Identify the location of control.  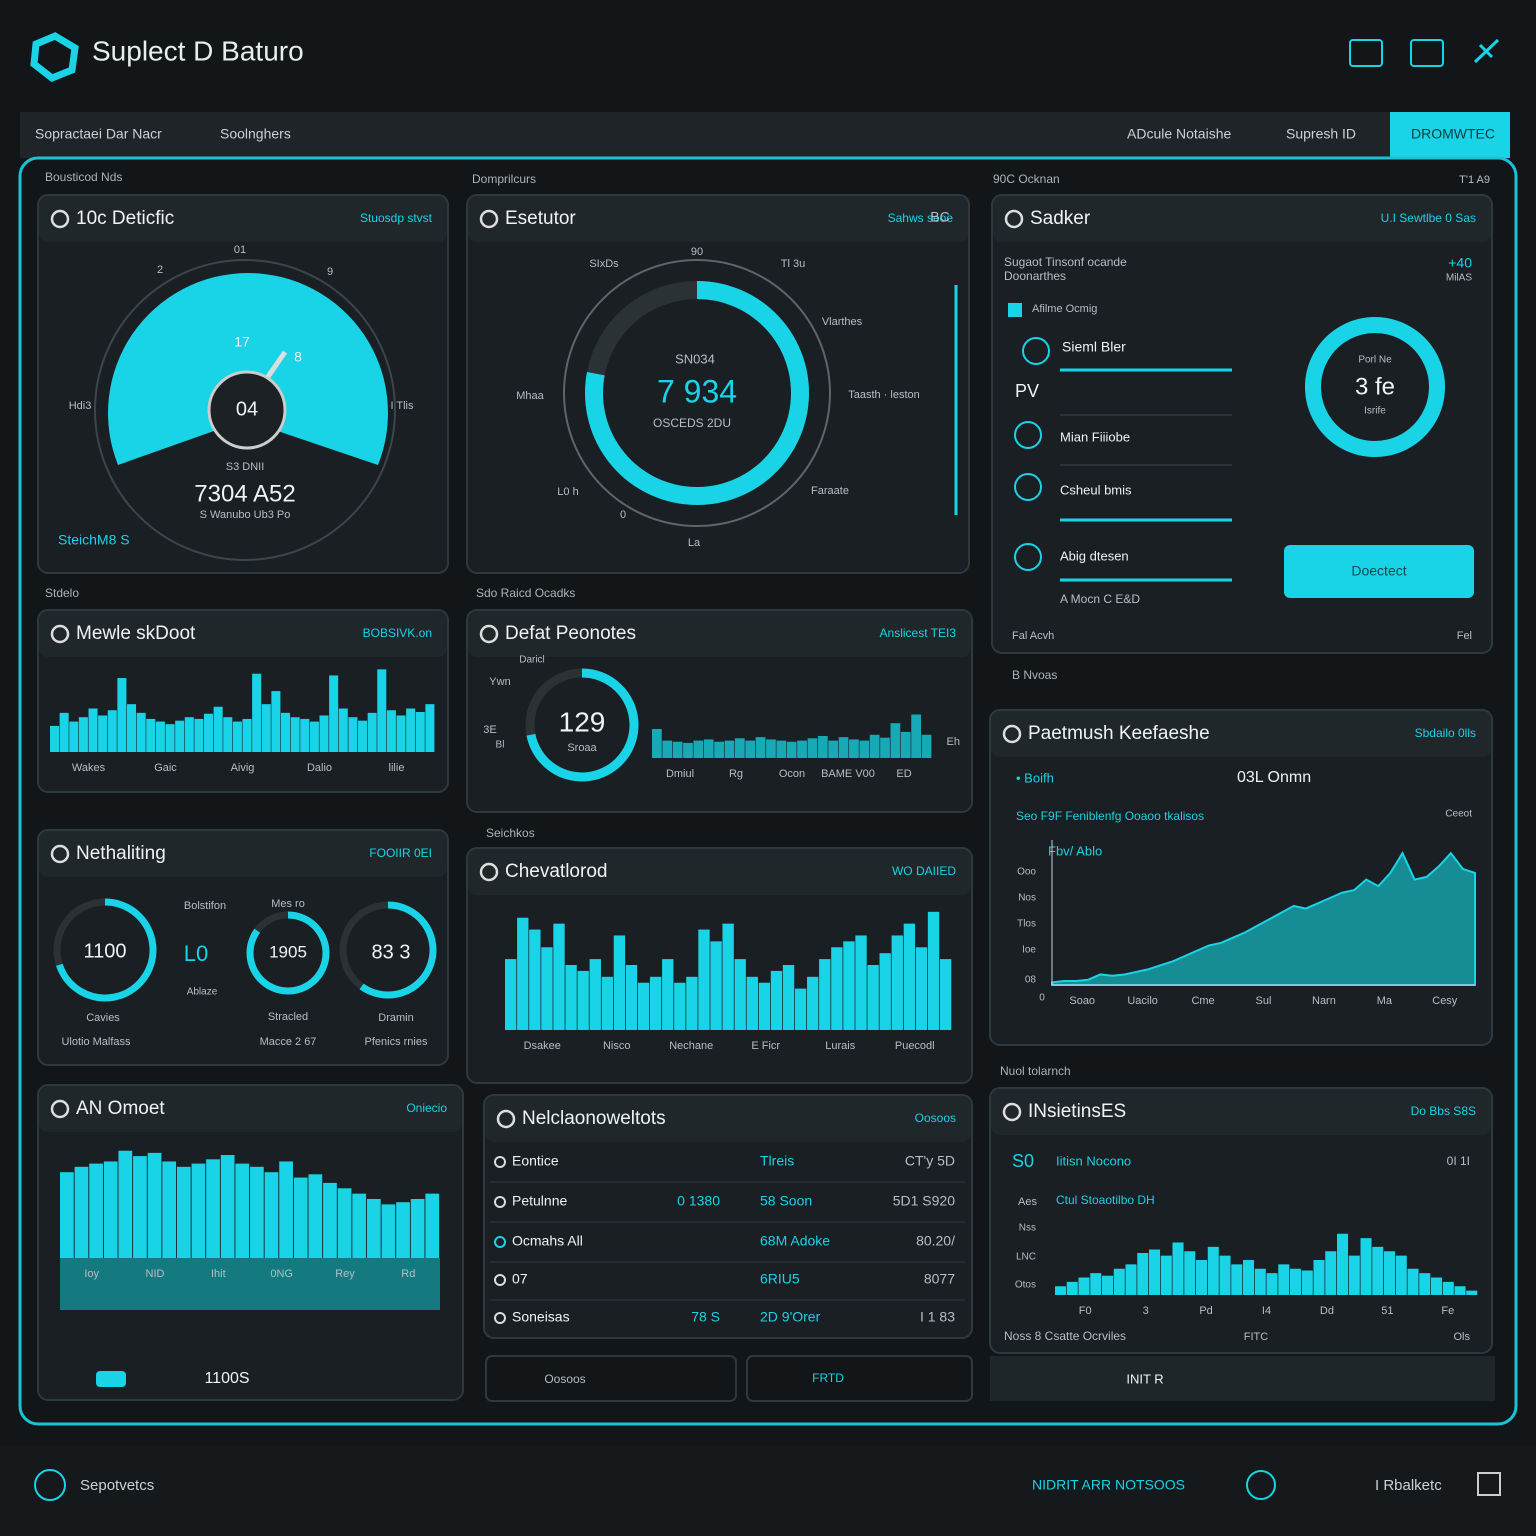
(111, 1379).